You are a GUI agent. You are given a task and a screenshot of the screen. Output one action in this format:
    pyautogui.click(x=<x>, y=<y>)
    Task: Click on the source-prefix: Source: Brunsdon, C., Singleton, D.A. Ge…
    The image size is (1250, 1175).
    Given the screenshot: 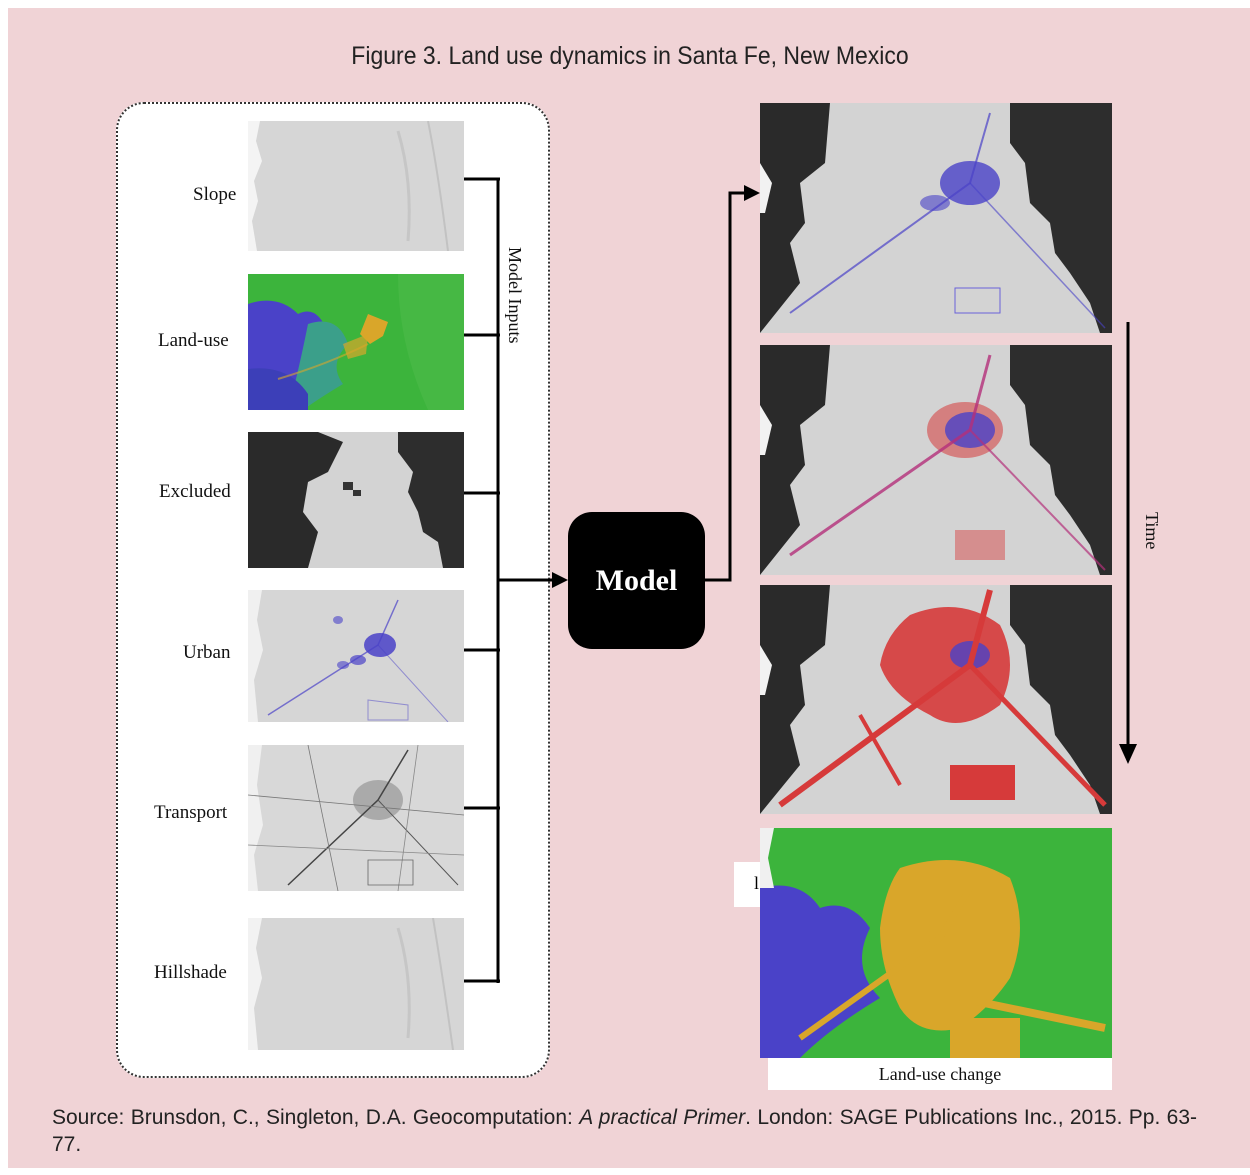 What is the action you would take?
    pyautogui.click(x=316, y=1117)
    